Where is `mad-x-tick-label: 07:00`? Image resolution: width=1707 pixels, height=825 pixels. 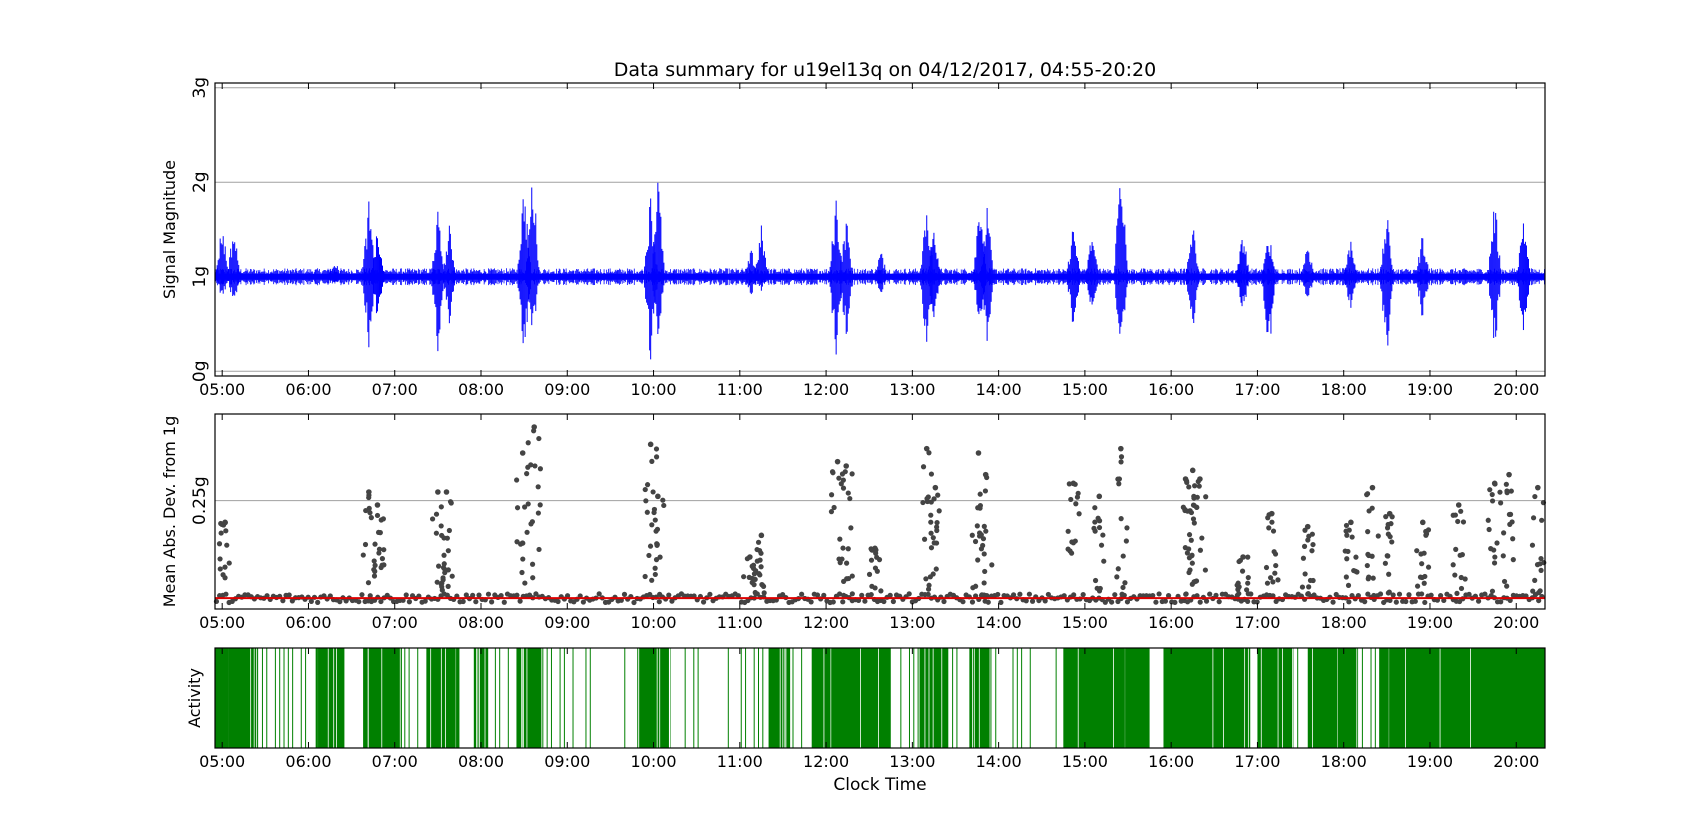 mad-x-tick-label: 07:00 is located at coordinates (395, 622).